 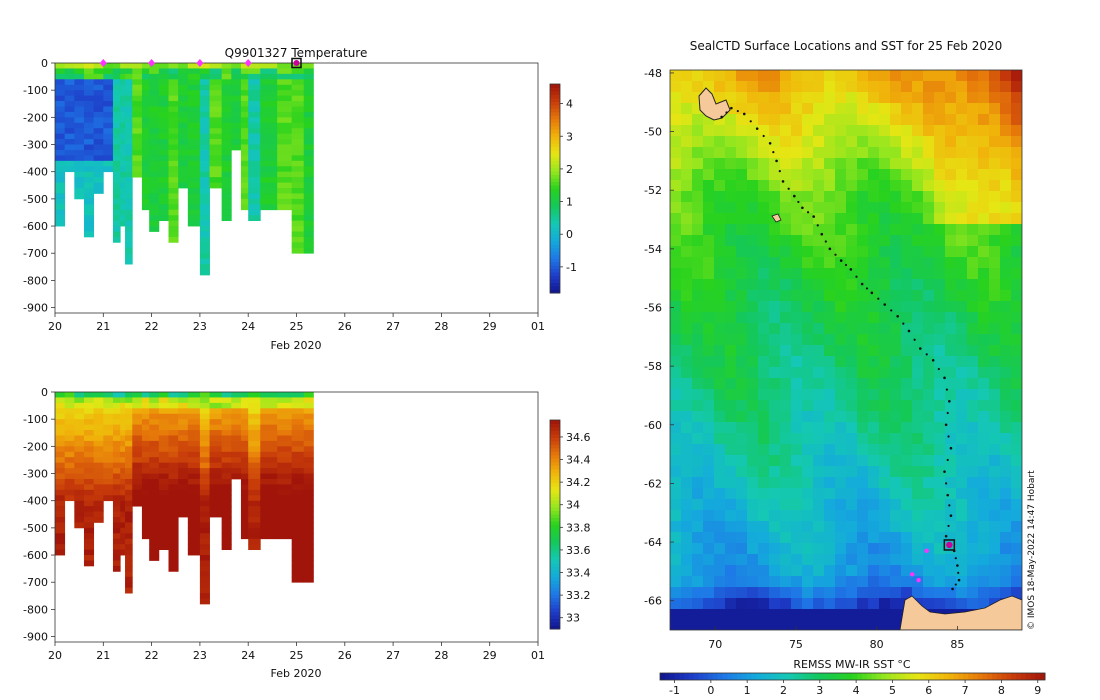 I want to click on colorbar-tick-label: 33, so click(x=573, y=618).